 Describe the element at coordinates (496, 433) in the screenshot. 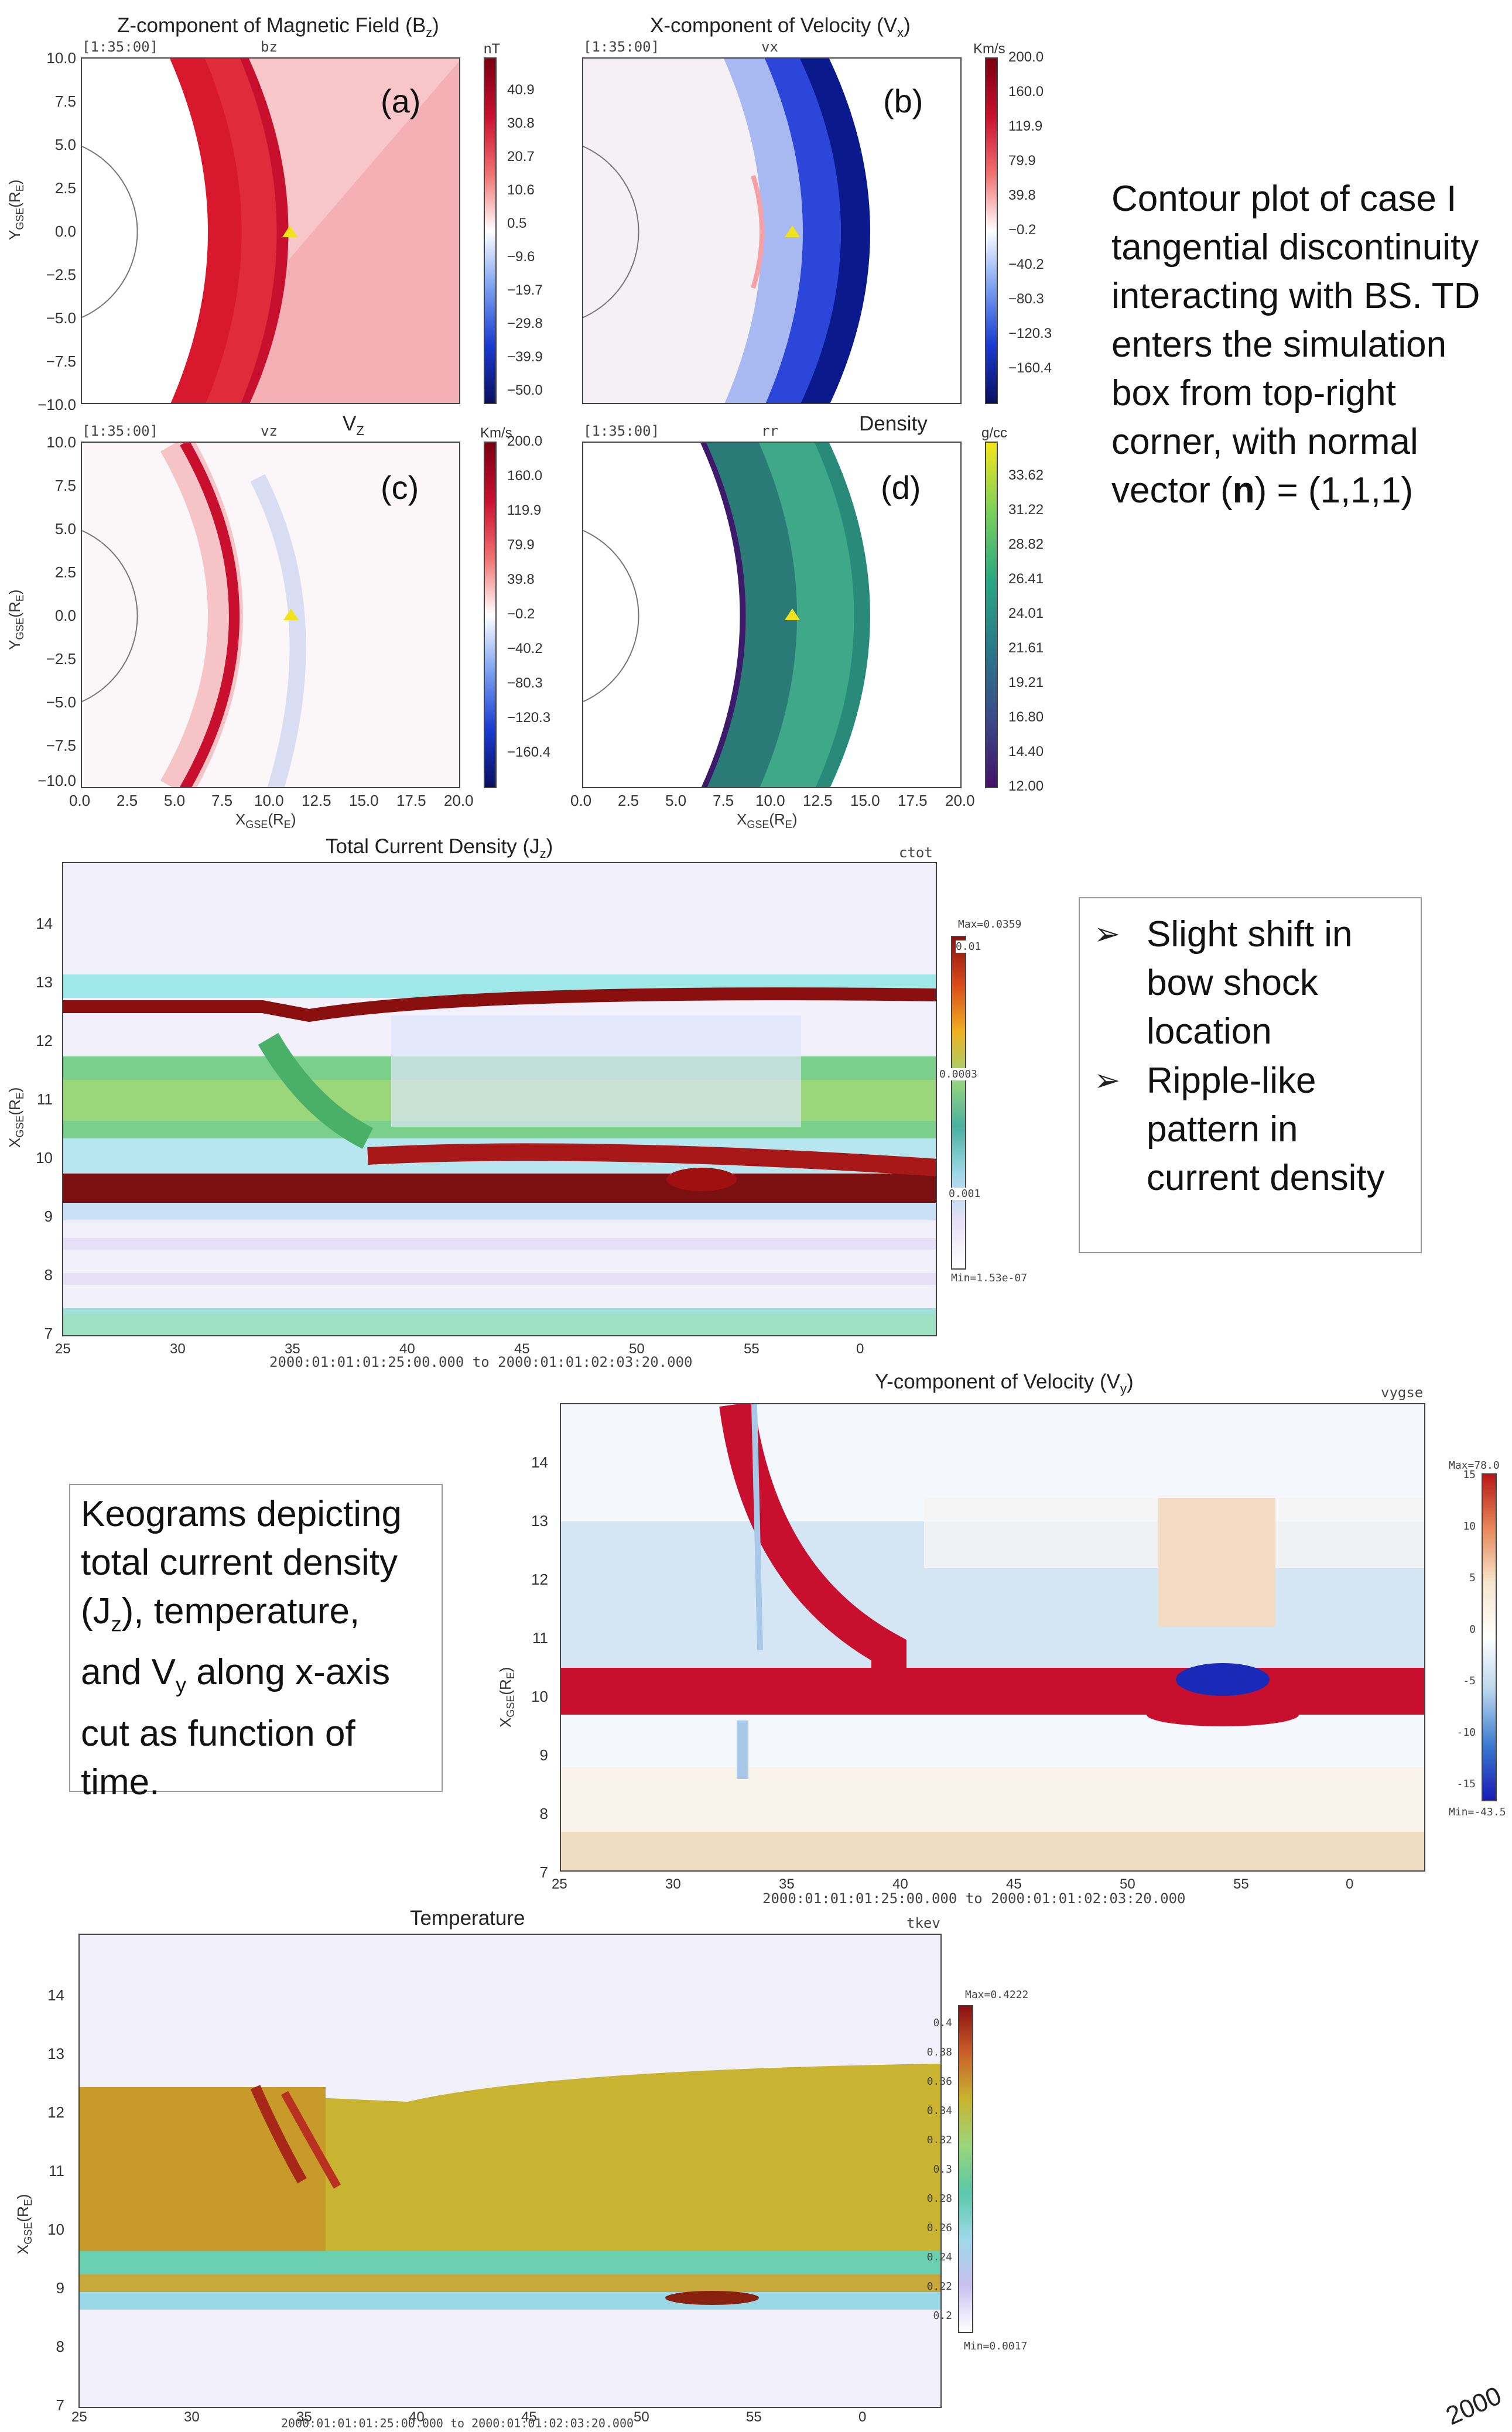

I see `panel-c-unit: Km/s` at that location.